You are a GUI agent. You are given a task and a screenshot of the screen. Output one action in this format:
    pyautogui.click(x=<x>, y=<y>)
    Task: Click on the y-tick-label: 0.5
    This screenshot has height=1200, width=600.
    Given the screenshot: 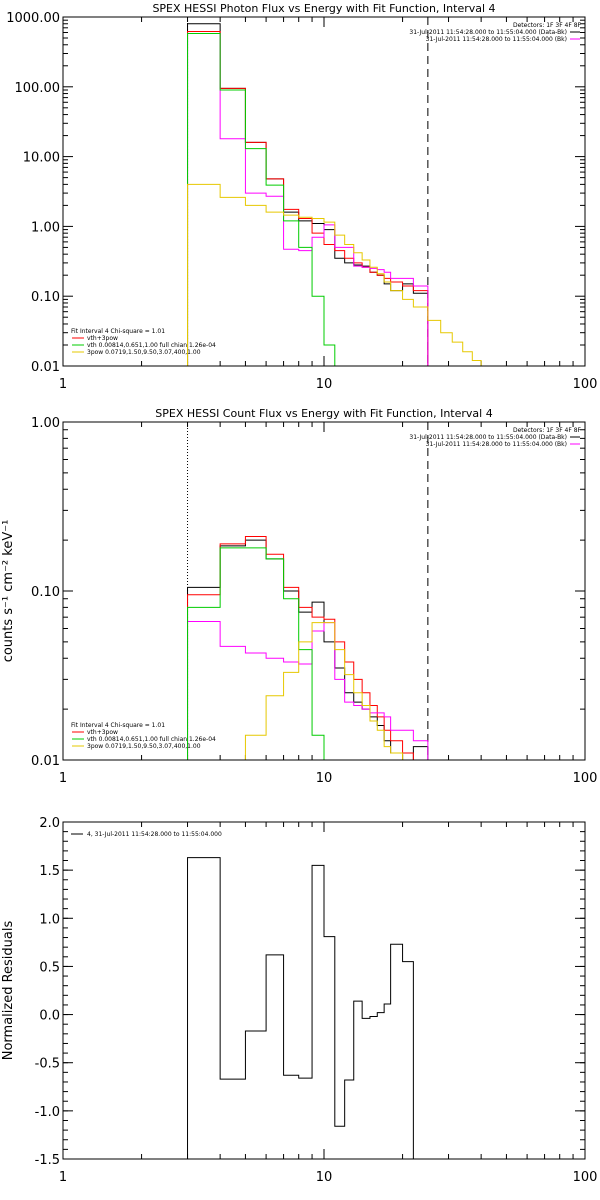 What is the action you would take?
    pyautogui.click(x=49, y=967)
    